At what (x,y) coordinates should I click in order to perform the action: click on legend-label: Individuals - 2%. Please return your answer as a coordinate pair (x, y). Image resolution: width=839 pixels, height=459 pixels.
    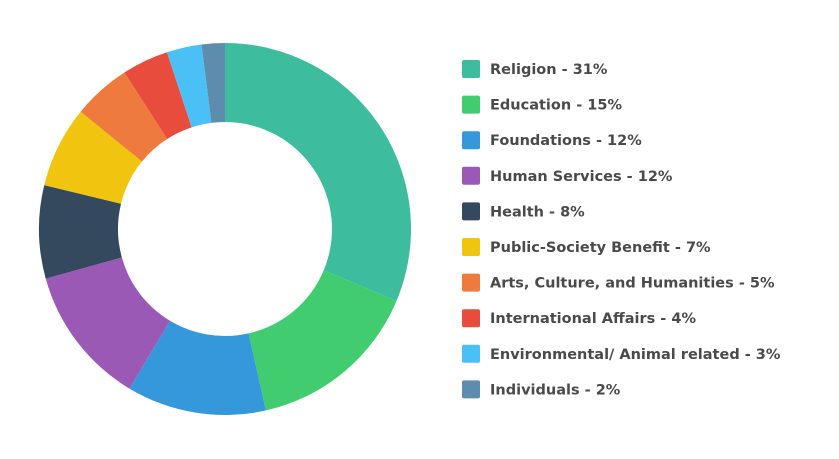
    Looking at the image, I should click on (555, 390).